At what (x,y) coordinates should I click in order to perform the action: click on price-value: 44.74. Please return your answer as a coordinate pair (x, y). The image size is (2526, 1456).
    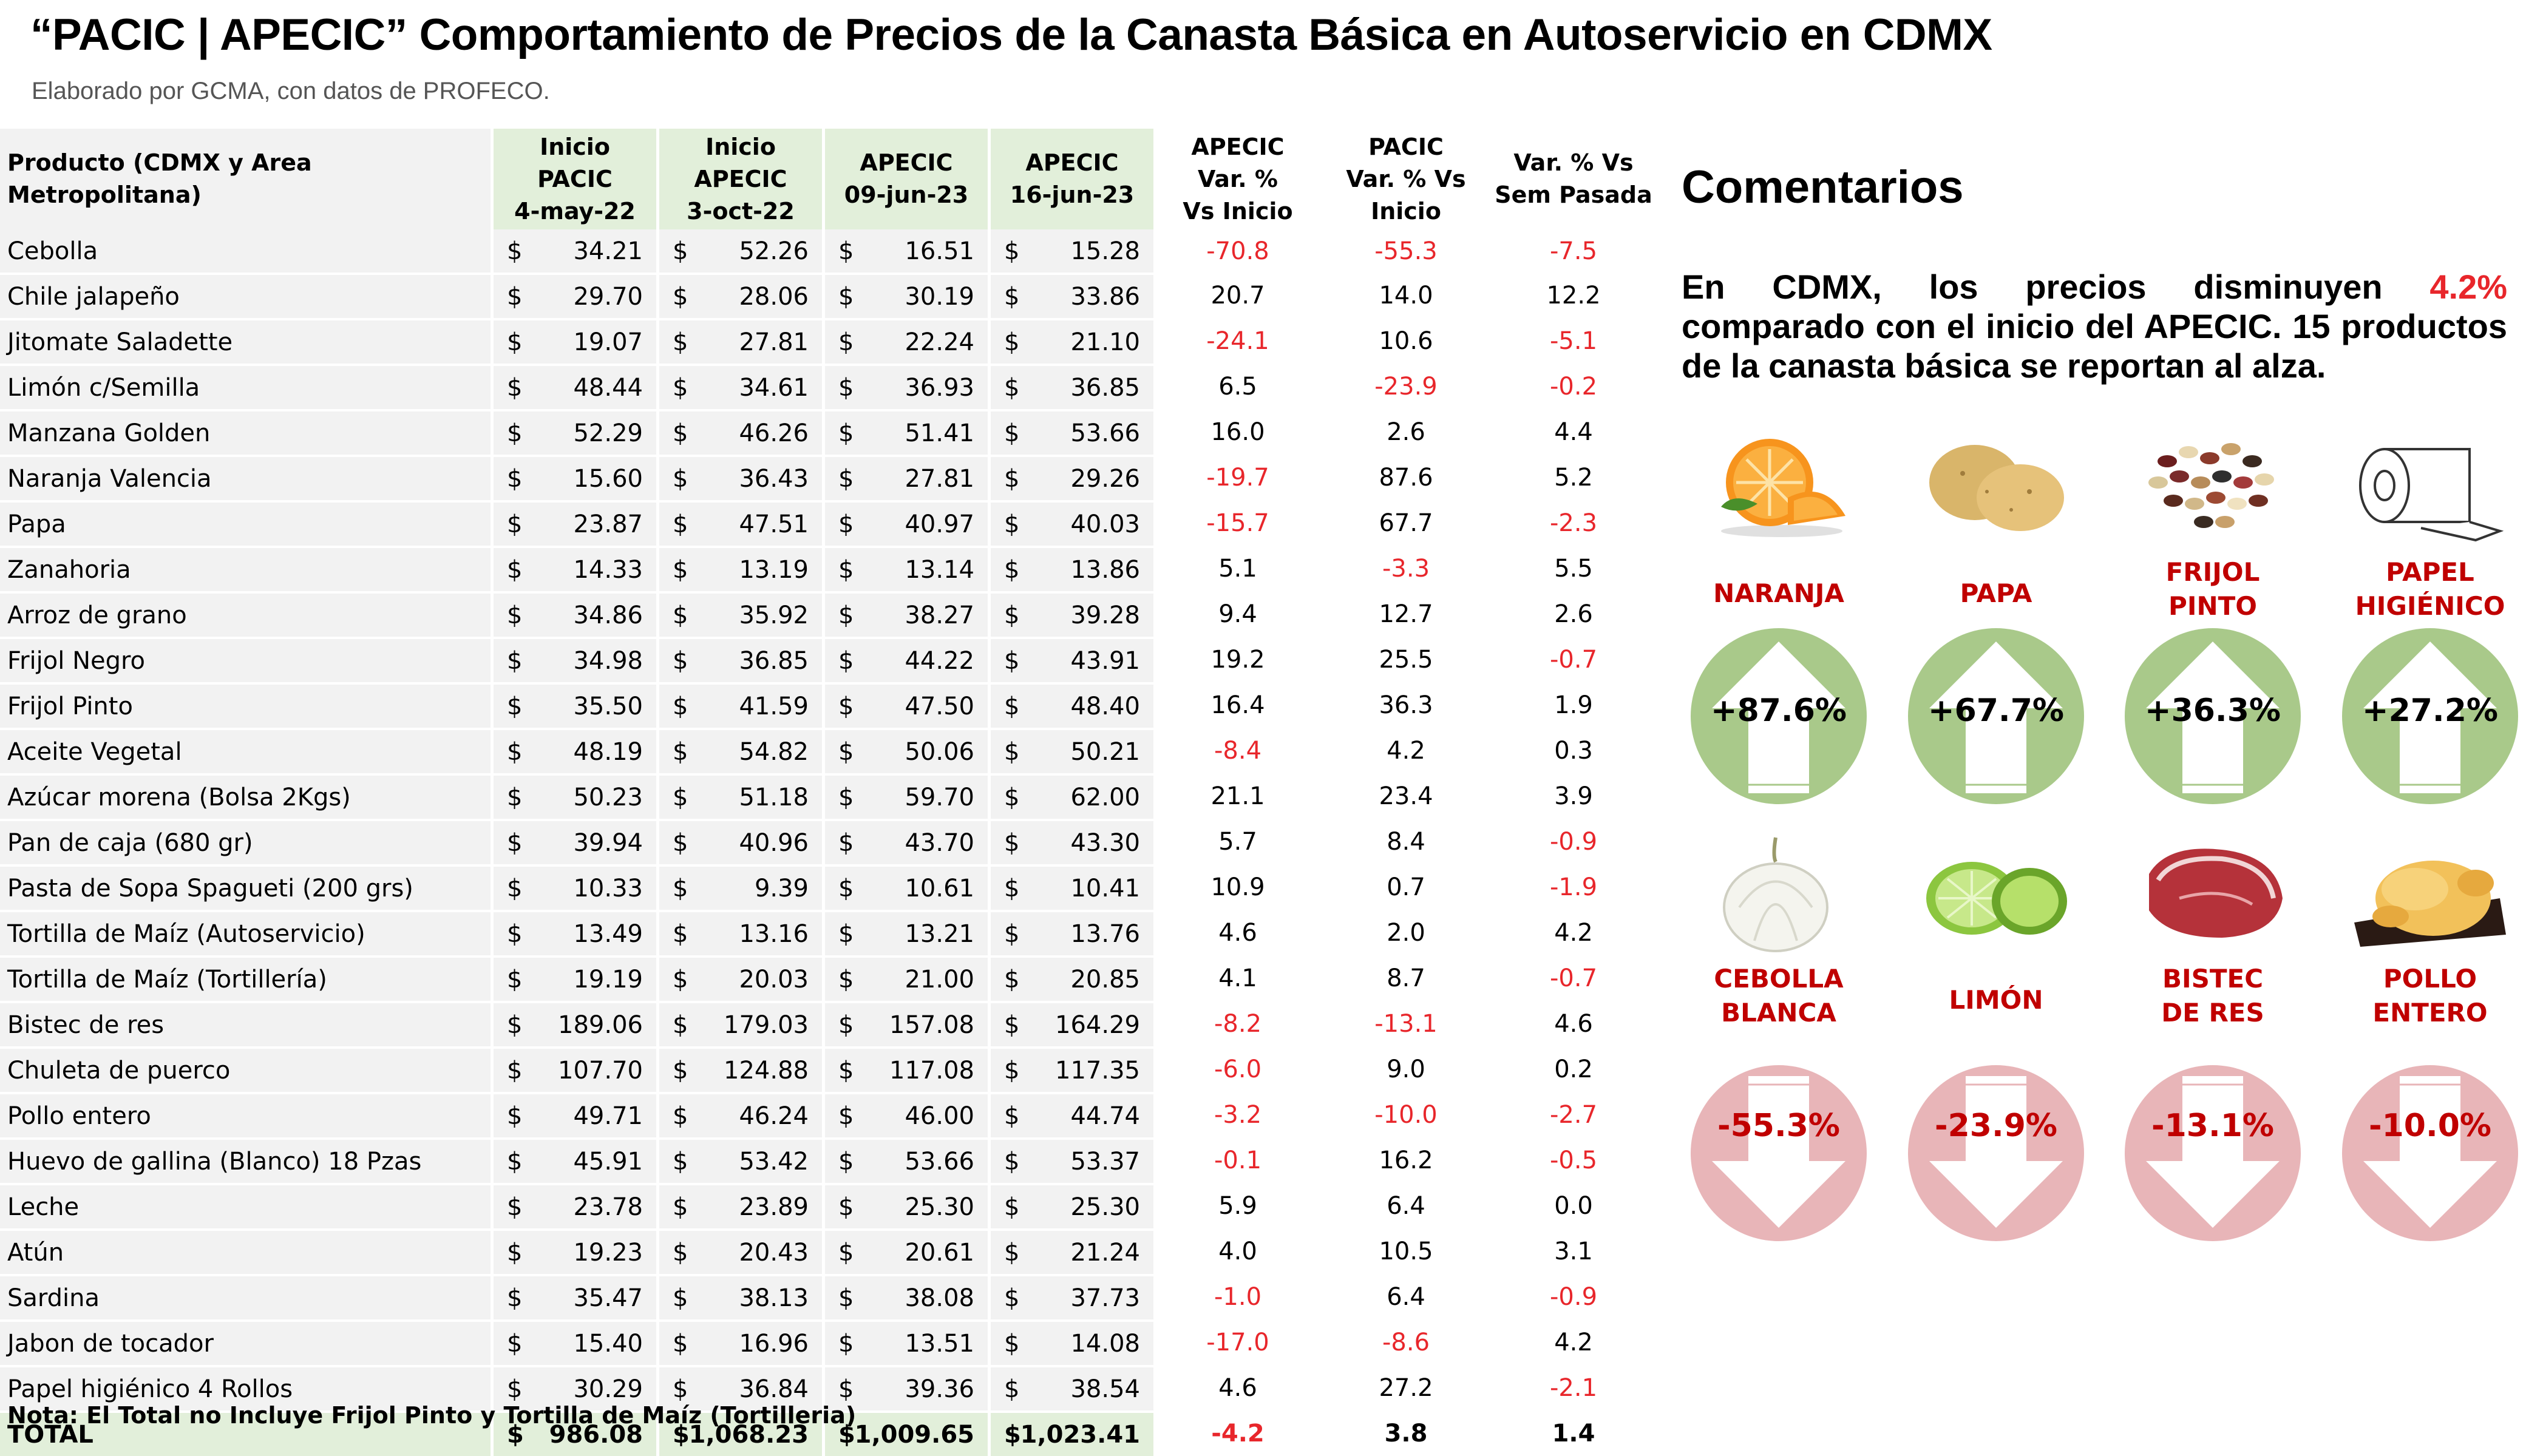
    Looking at the image, I should click on (1105, 1116).